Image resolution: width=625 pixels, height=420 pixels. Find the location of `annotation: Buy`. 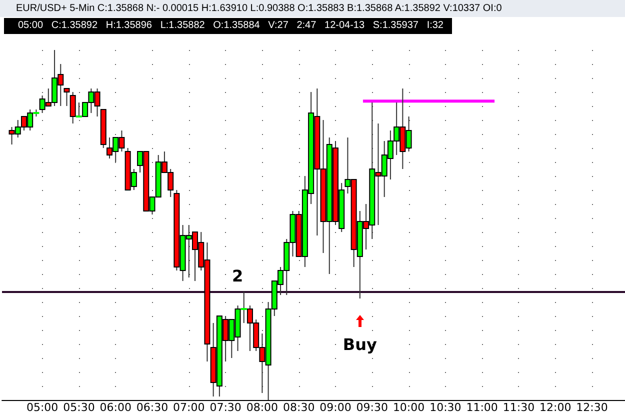

annotation: Buy is located at coordinates (360, 344).